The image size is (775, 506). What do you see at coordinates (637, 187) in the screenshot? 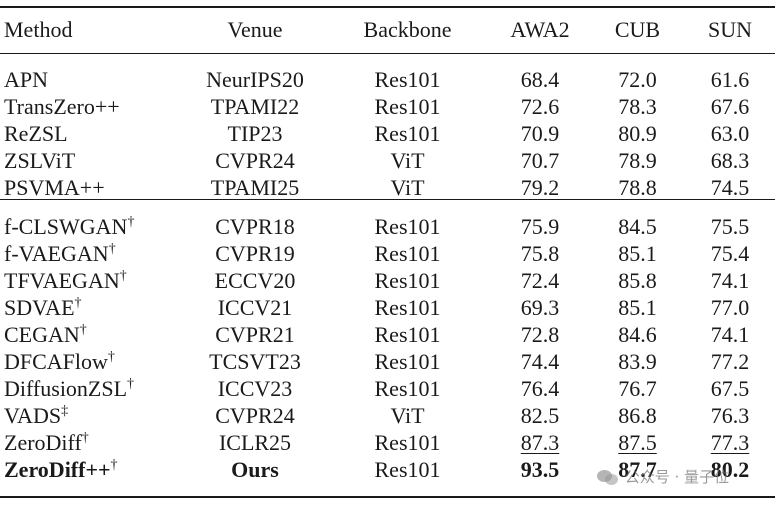
I see `cub-cell: 78.8` at bounding box center [637, 187].